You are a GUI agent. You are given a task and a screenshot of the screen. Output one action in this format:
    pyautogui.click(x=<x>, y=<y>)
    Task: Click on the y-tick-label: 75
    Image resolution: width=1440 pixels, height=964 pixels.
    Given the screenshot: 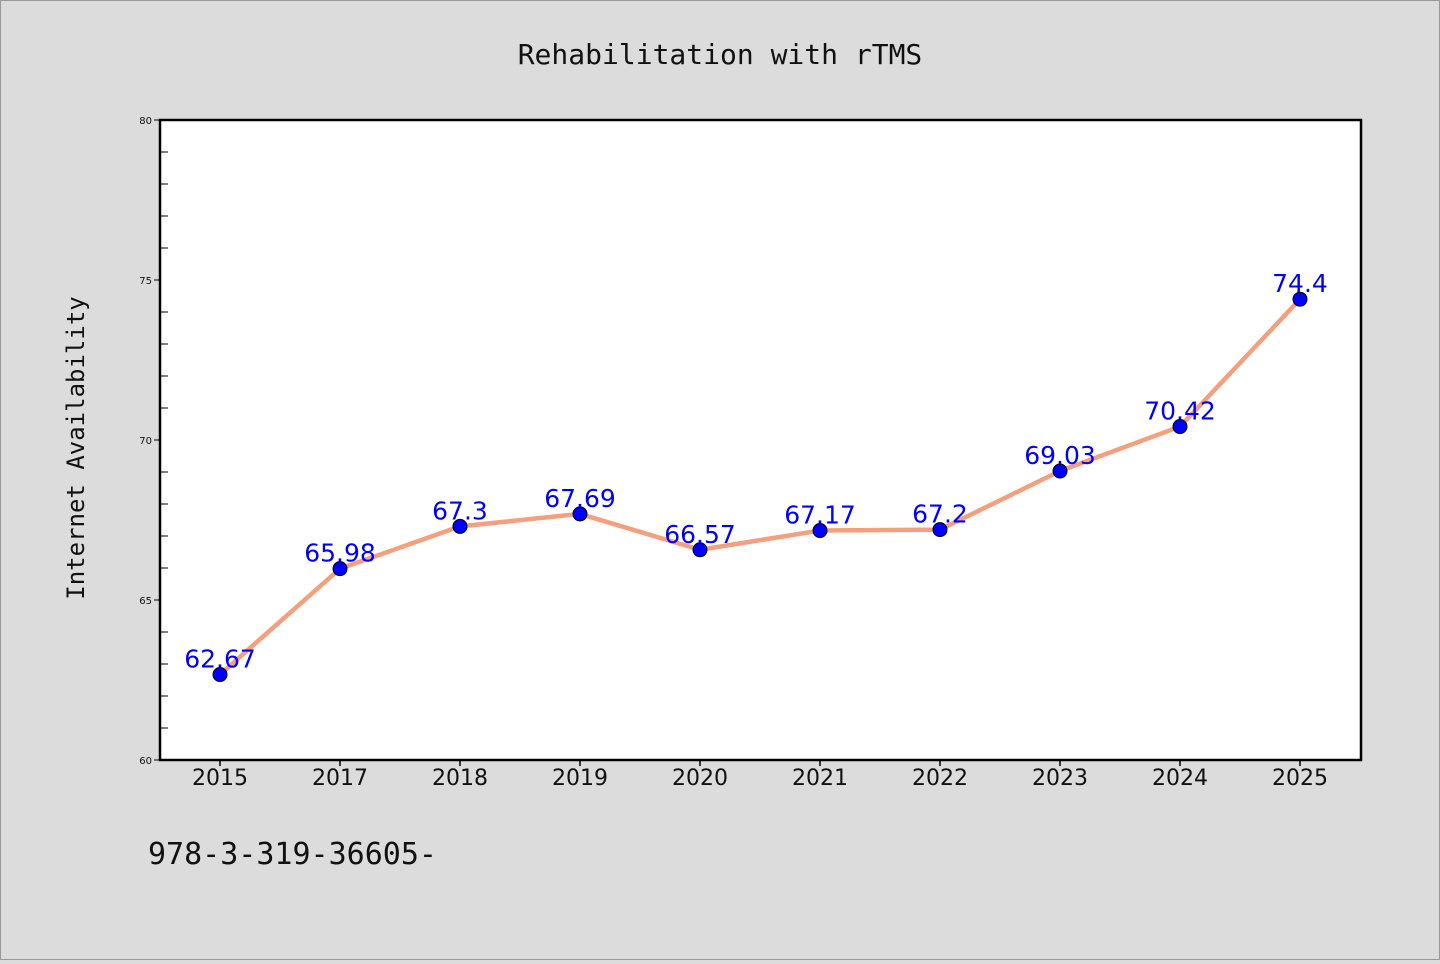 What is the action you would take?
    pyautogui.click(x=145, y=281)
    